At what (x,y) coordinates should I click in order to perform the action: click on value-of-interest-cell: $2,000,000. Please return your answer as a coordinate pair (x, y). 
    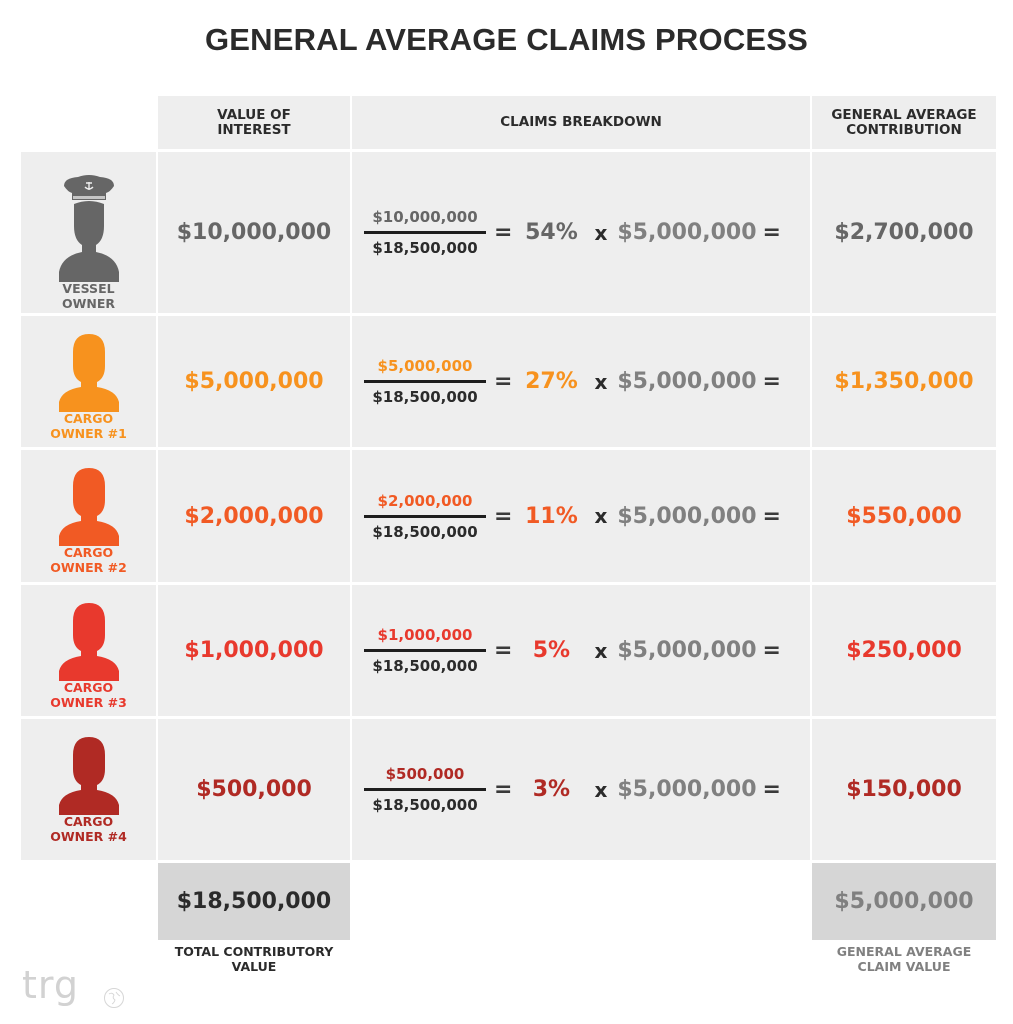
    Looking at the image, I should click on (254, 516).